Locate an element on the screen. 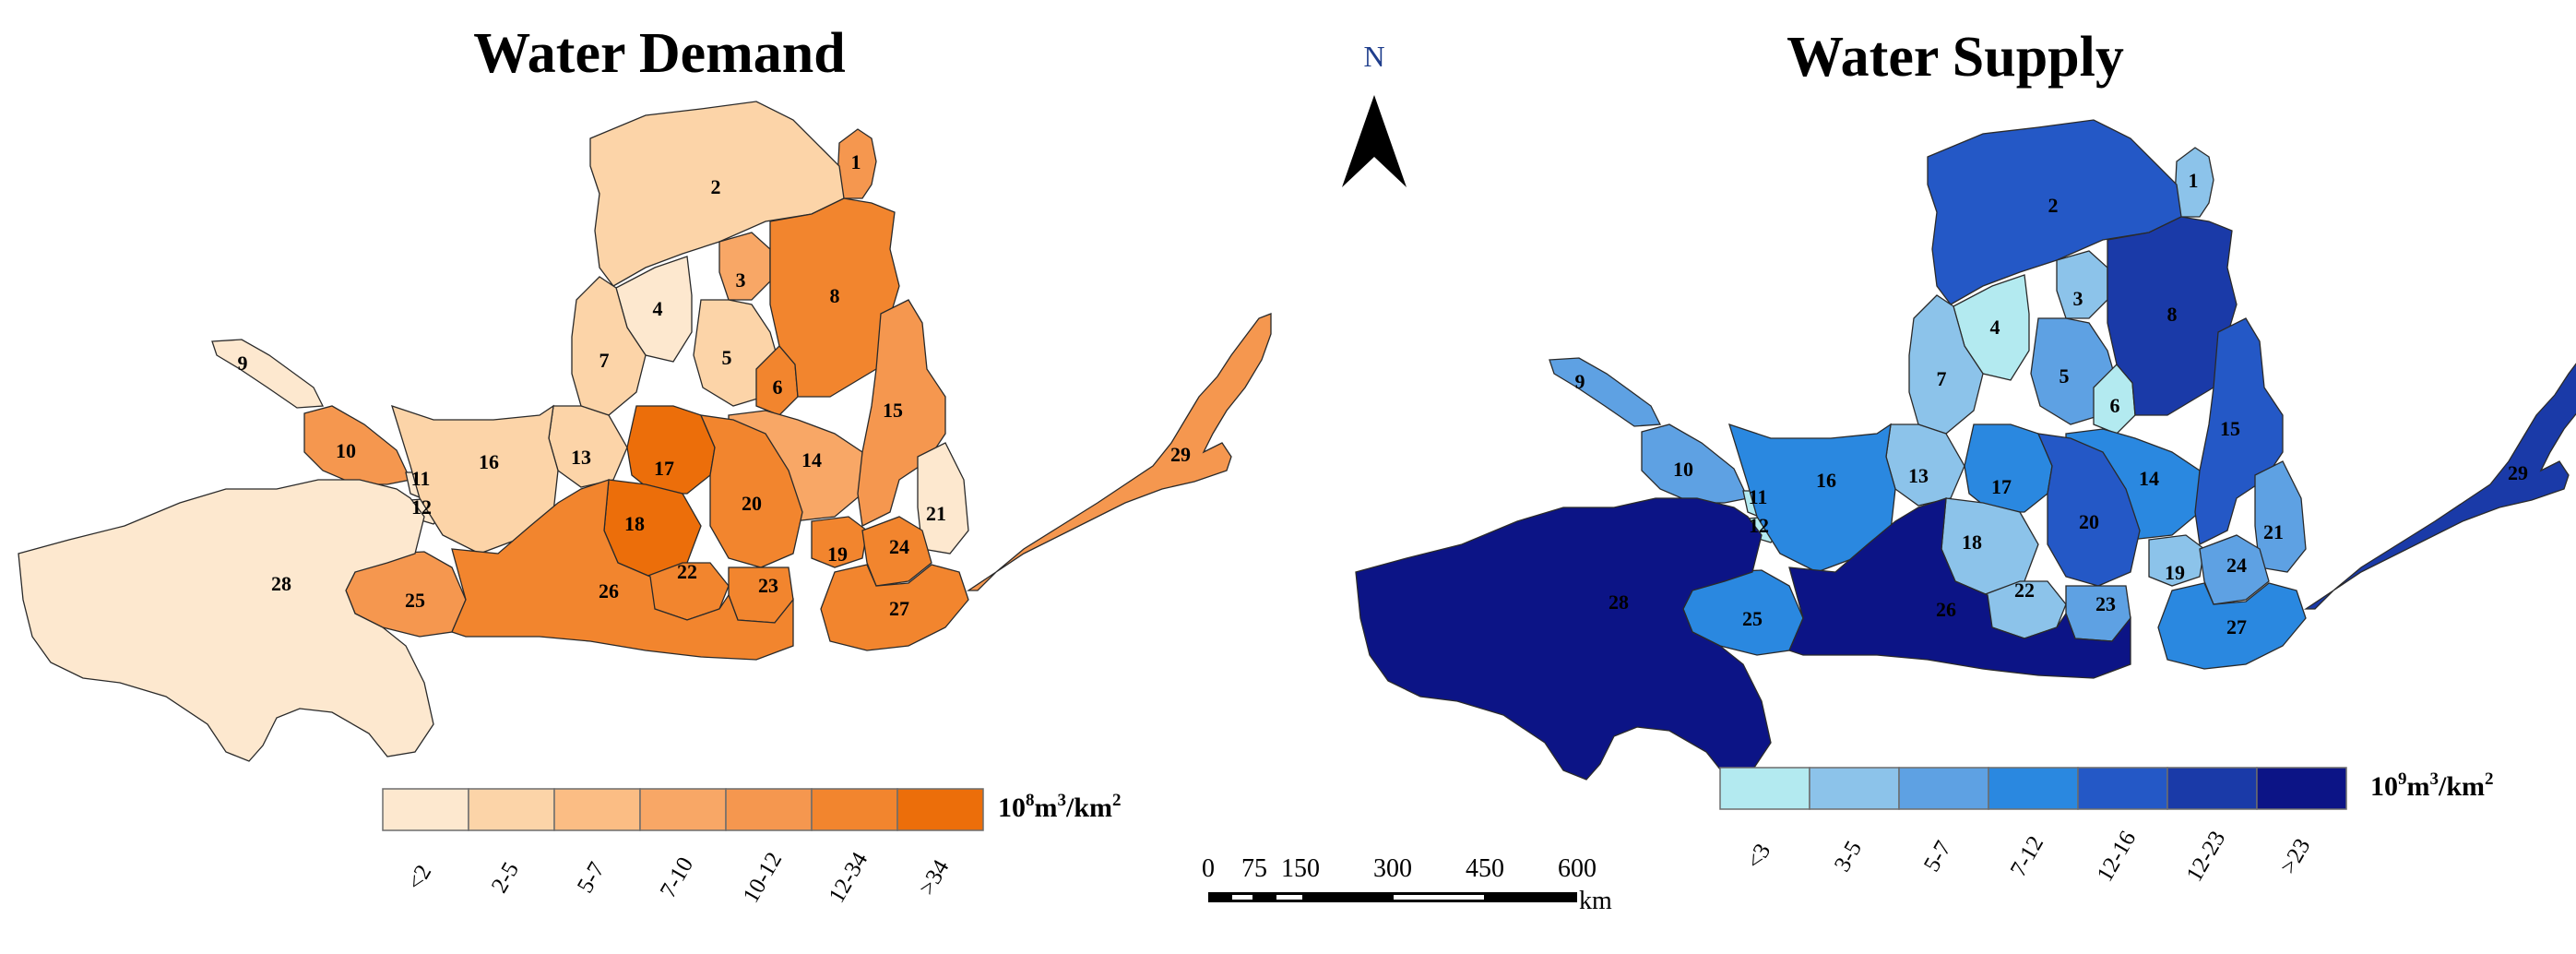 Image resolution: width=2576 pixels, height=954 pixels. north-label: N is located at coordinates (1373, 56).